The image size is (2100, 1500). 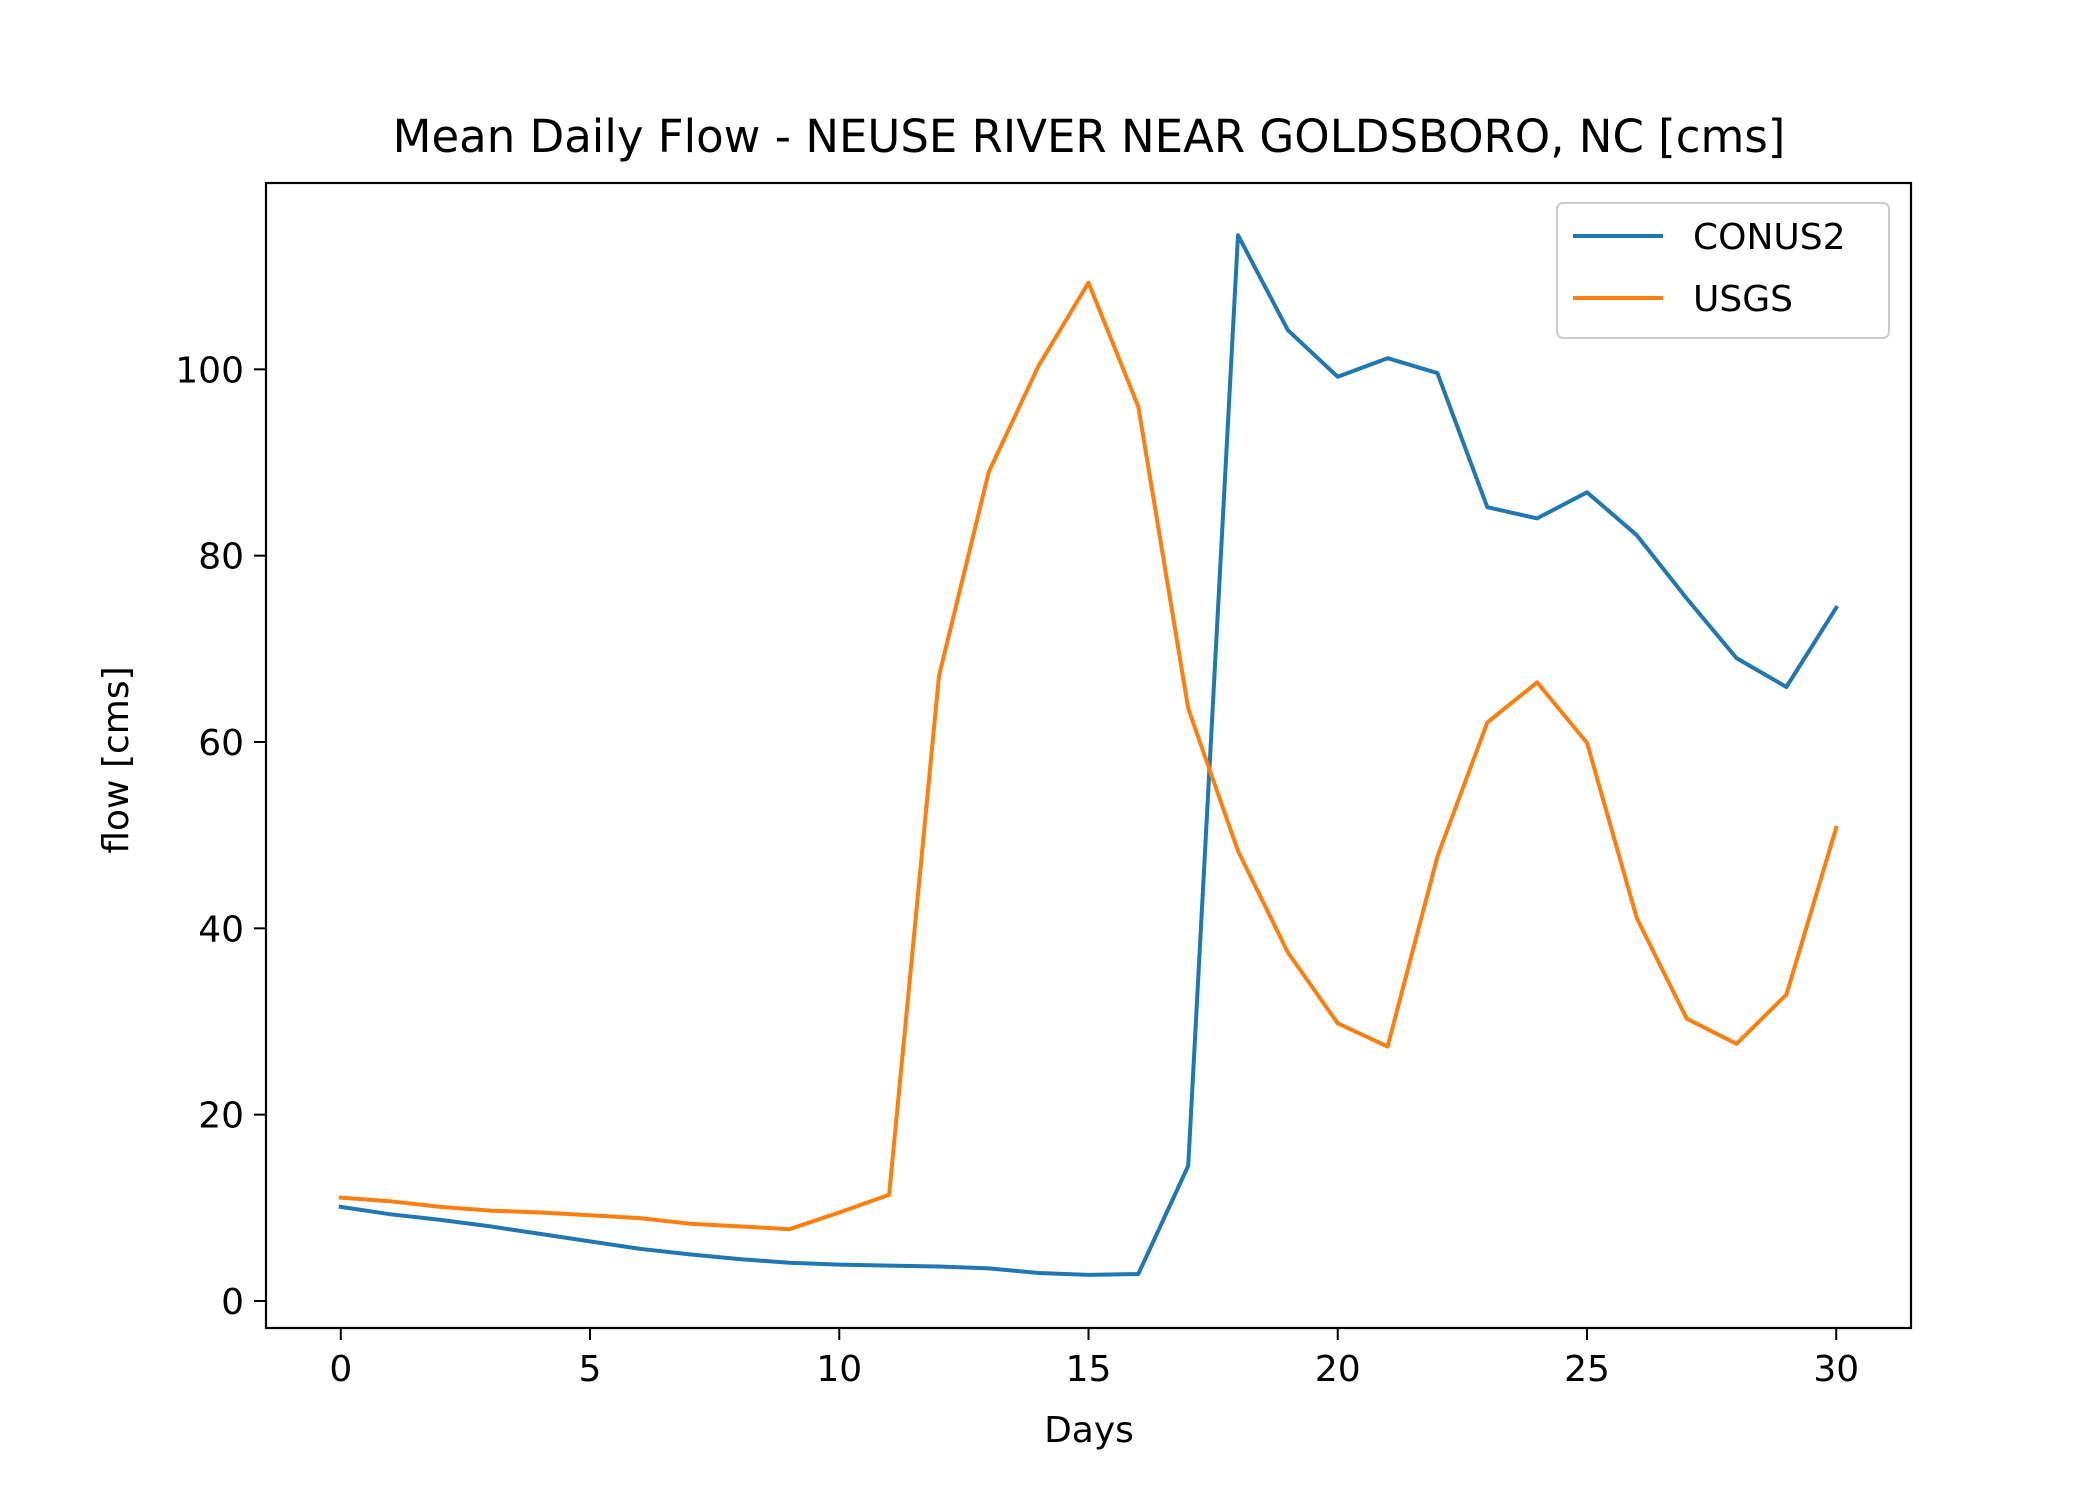 I want to click on y-axis-label: flow [cms], so click(x=116, y=759).